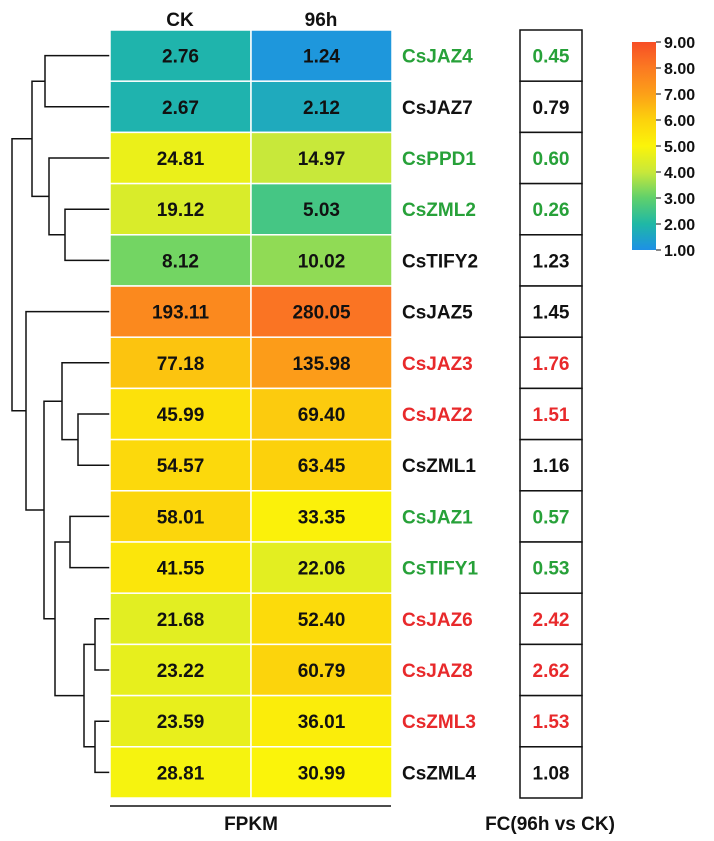 This screenshot has width=714, height=841. Describe the element at coordinates (437, 364) in the screenshot. I see `gene-label: CsJAZ3` at that location.